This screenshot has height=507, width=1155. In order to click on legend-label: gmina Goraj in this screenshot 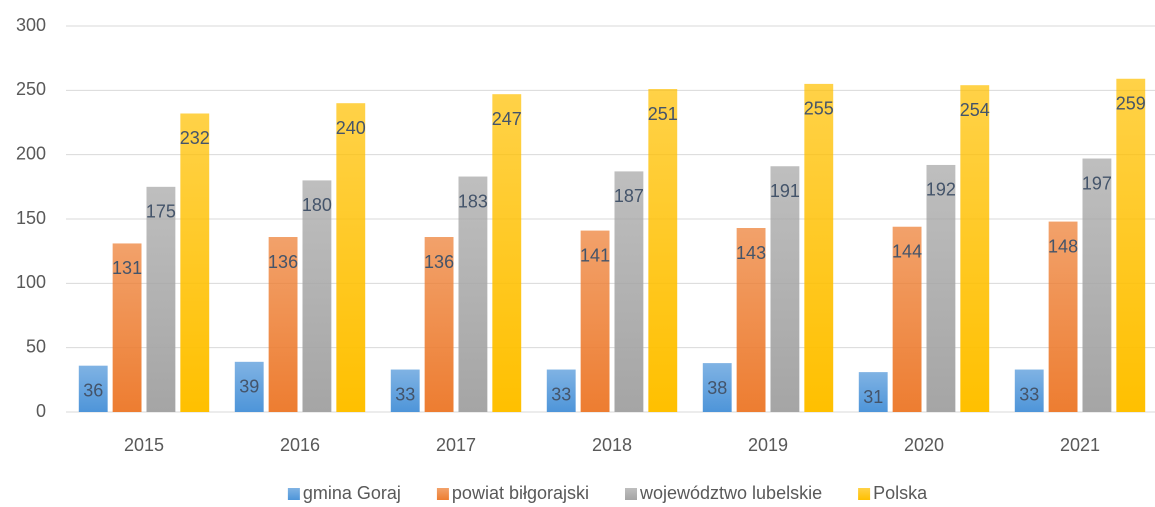, I will do `click(352, 493)`.